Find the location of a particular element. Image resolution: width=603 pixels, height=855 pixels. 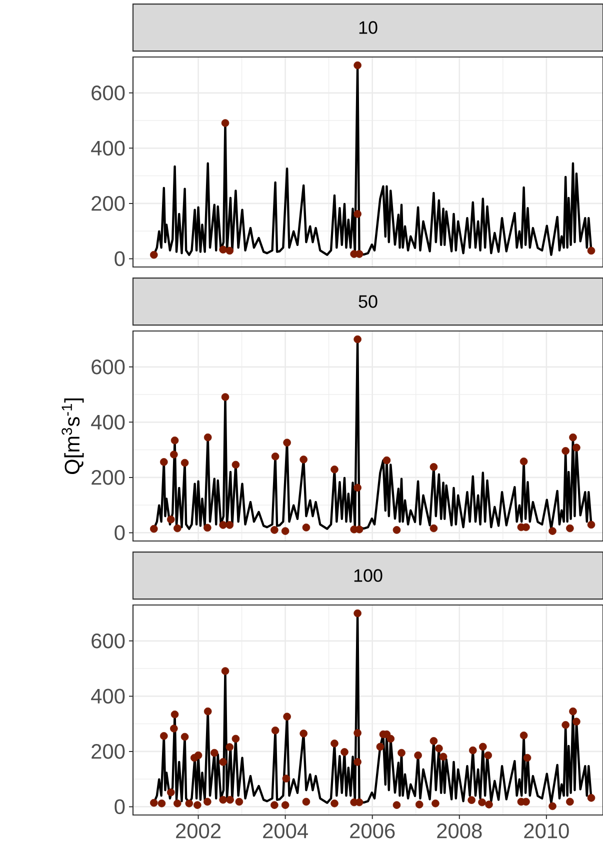

x-tick-label: 2004 is located at coordinates (285, 831).